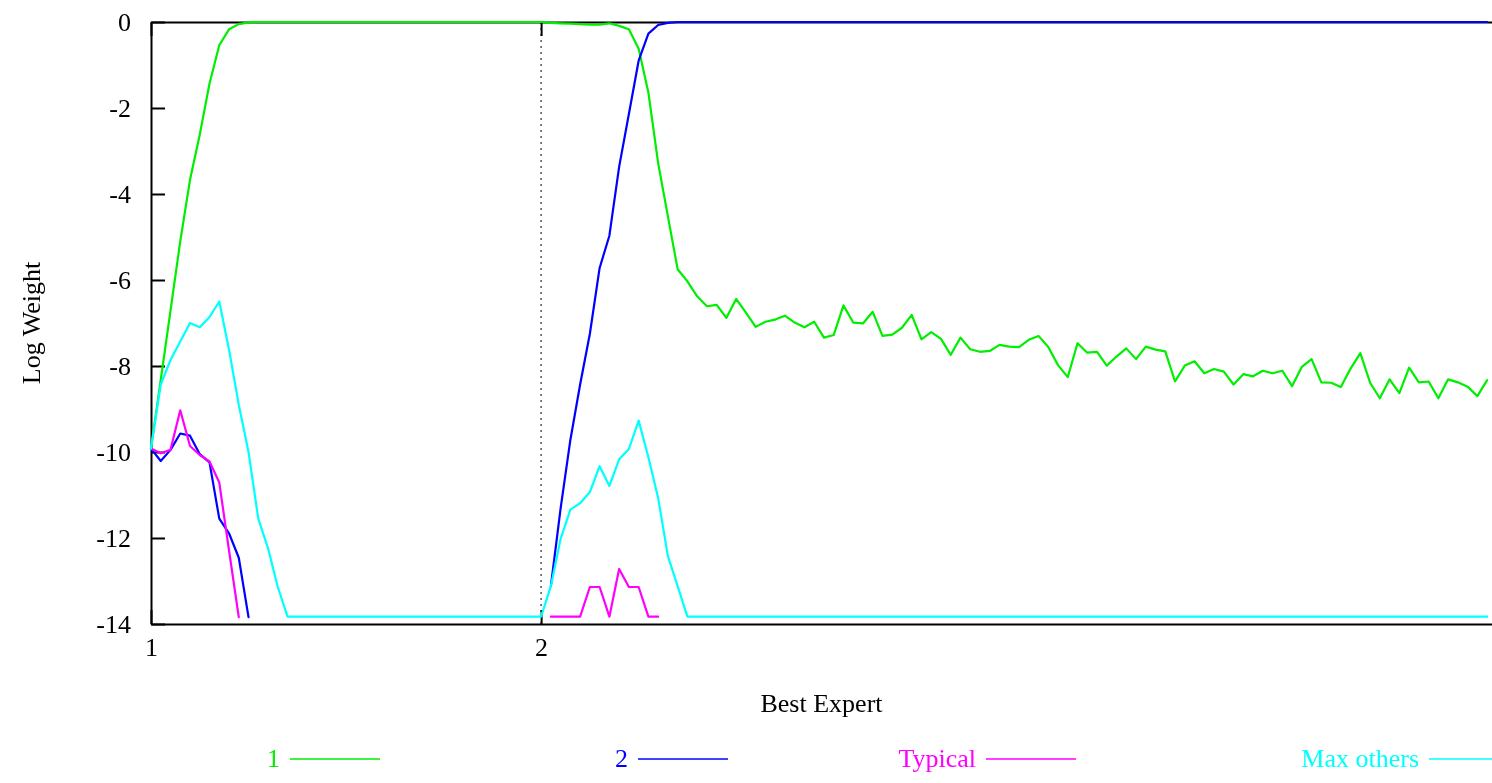 This screenshot has width=1492, height=783. What do you see at coordinates (273, 758) in the screenshot?
I see `legend-label: 1` at bounding box center [273, 758].